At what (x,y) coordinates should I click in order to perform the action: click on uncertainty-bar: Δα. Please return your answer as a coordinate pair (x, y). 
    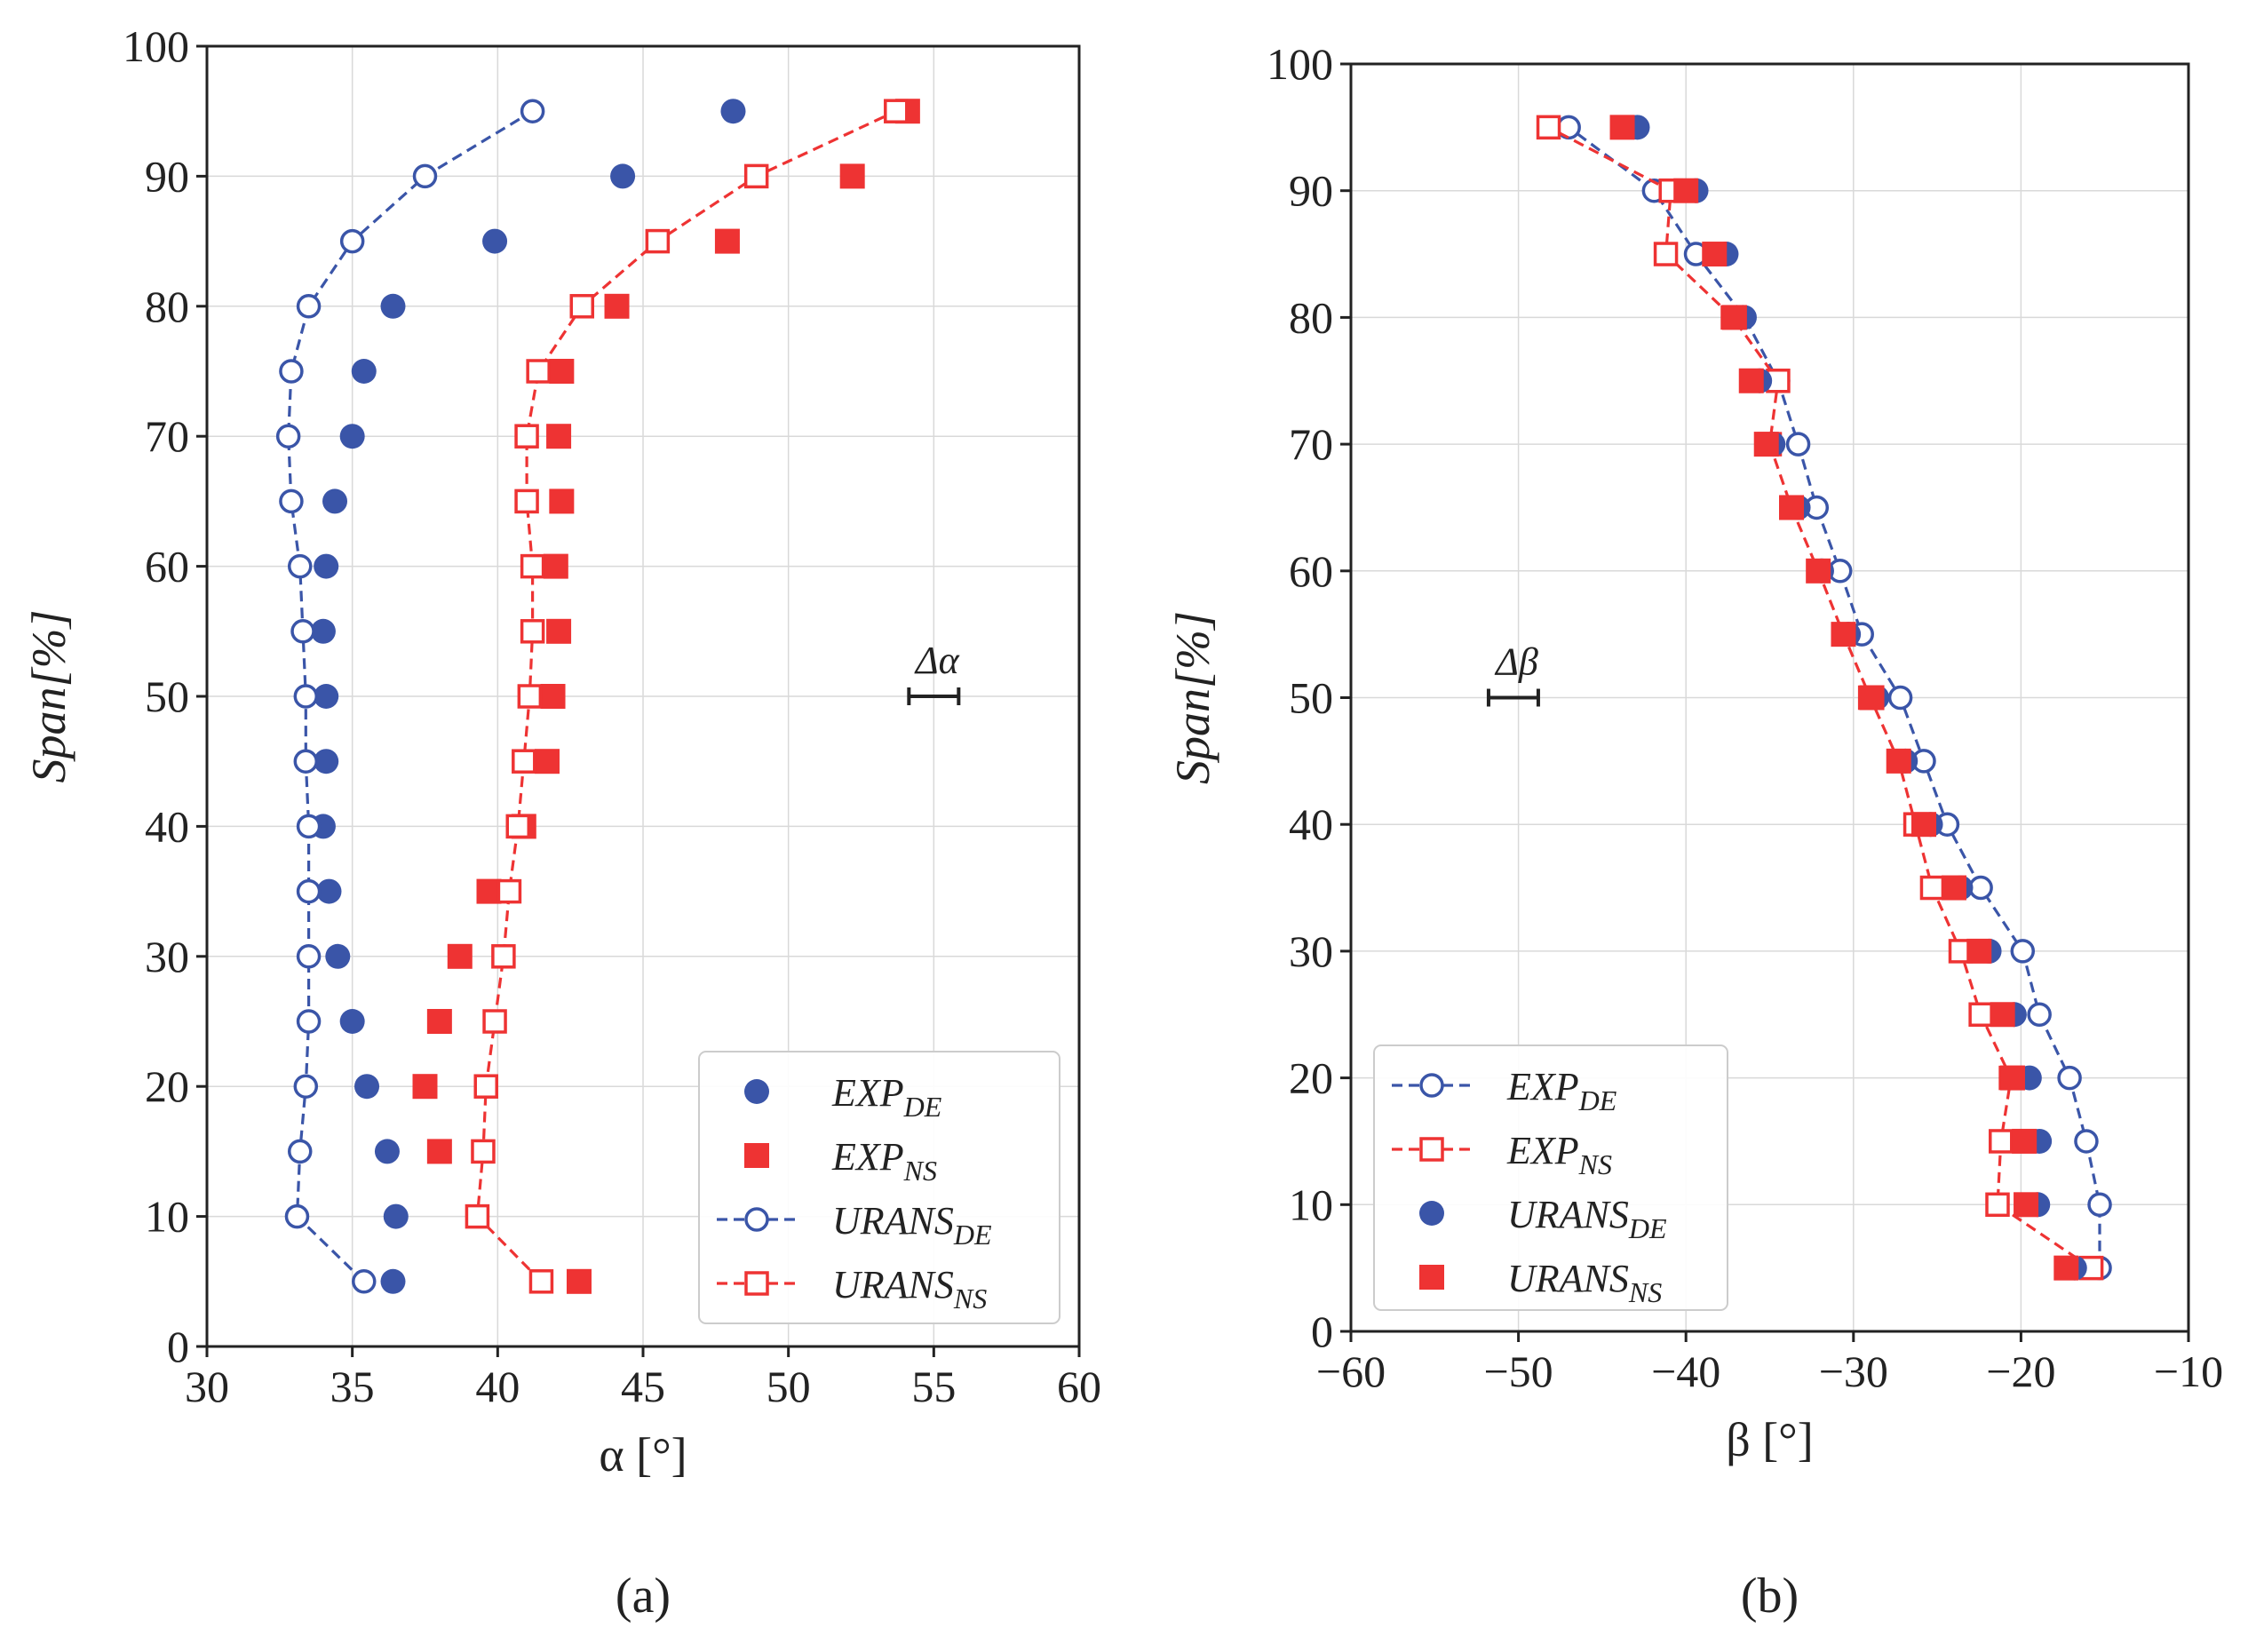
    Looking at the image, I should click on (934, 672).